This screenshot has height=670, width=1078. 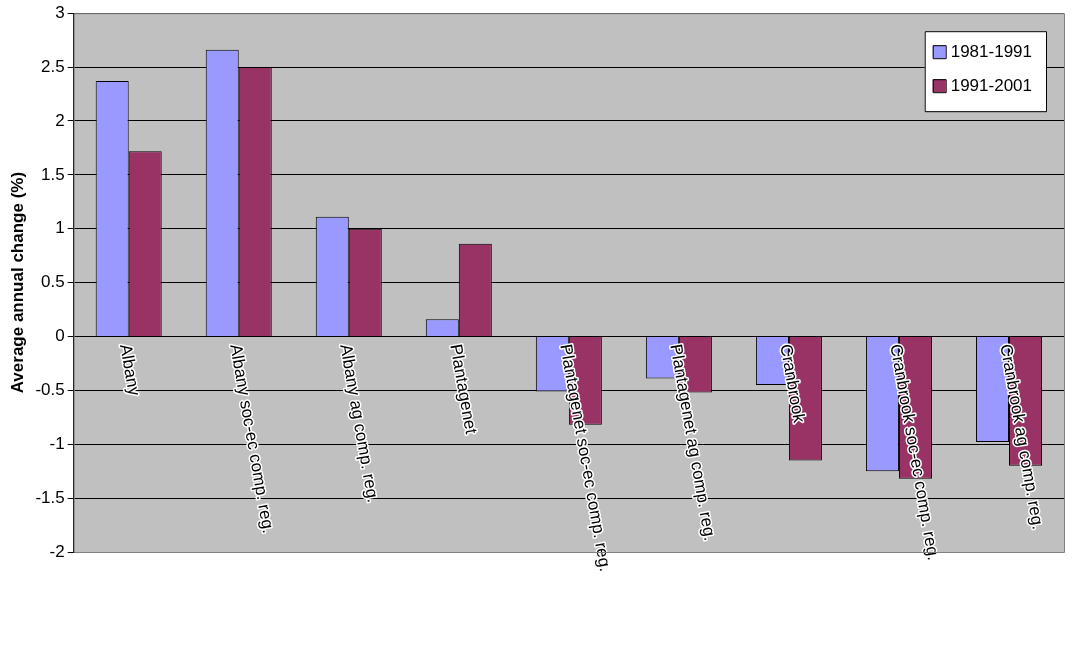 I want to click on y-tick-label: 2, so click(x=60, y=120).